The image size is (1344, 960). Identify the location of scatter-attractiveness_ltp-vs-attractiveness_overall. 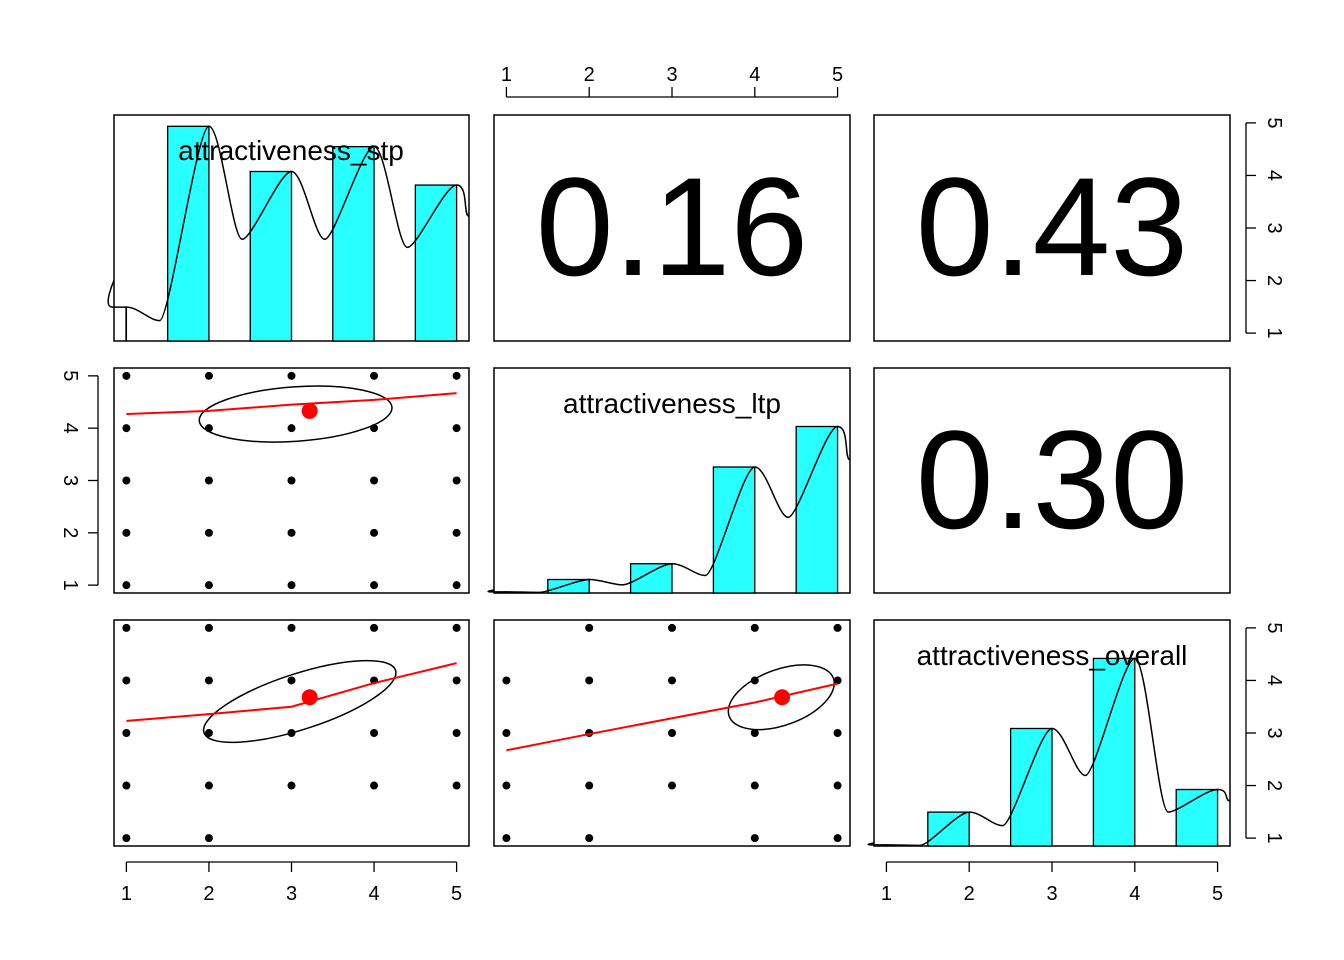
(672, 733).